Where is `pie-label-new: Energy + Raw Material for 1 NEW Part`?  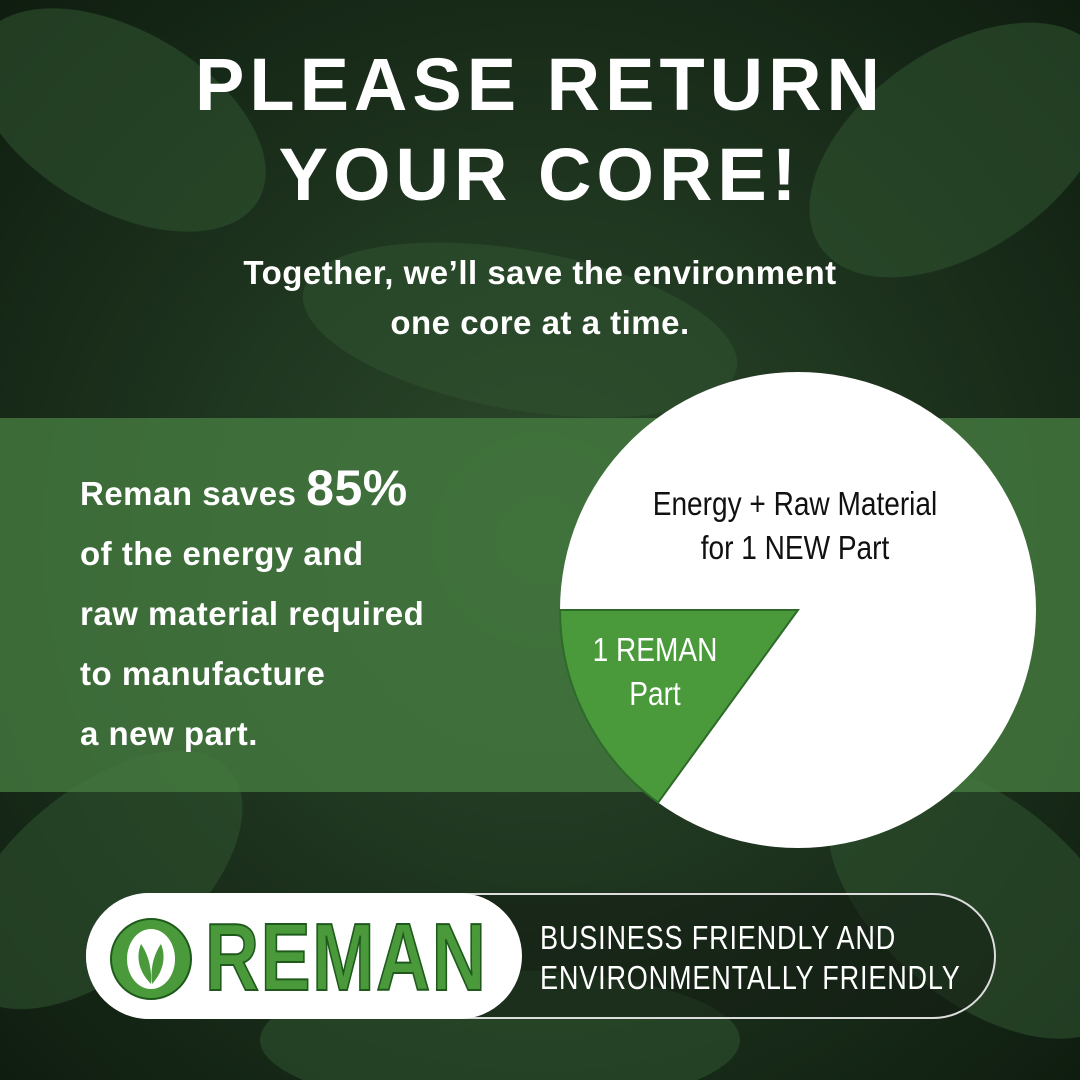 pie-label-new: Energy + Raw Material for 1 NEW Part is located at coordinates (795, 525).